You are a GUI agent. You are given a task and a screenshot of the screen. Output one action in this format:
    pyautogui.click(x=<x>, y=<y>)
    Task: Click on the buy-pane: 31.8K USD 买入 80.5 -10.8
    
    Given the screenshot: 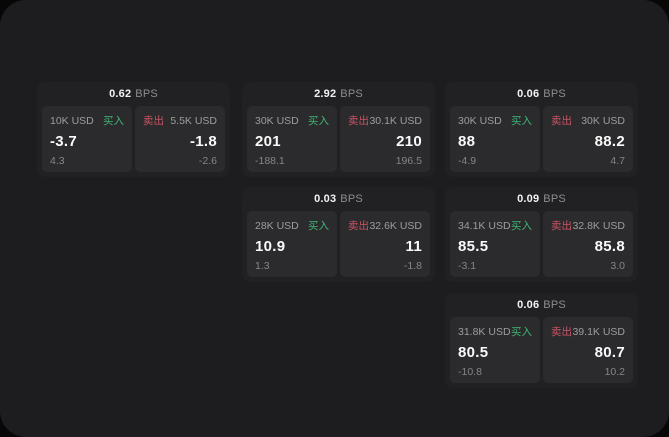 What is the action you would take?
    pyautogui.click(x=495, y=350)
    